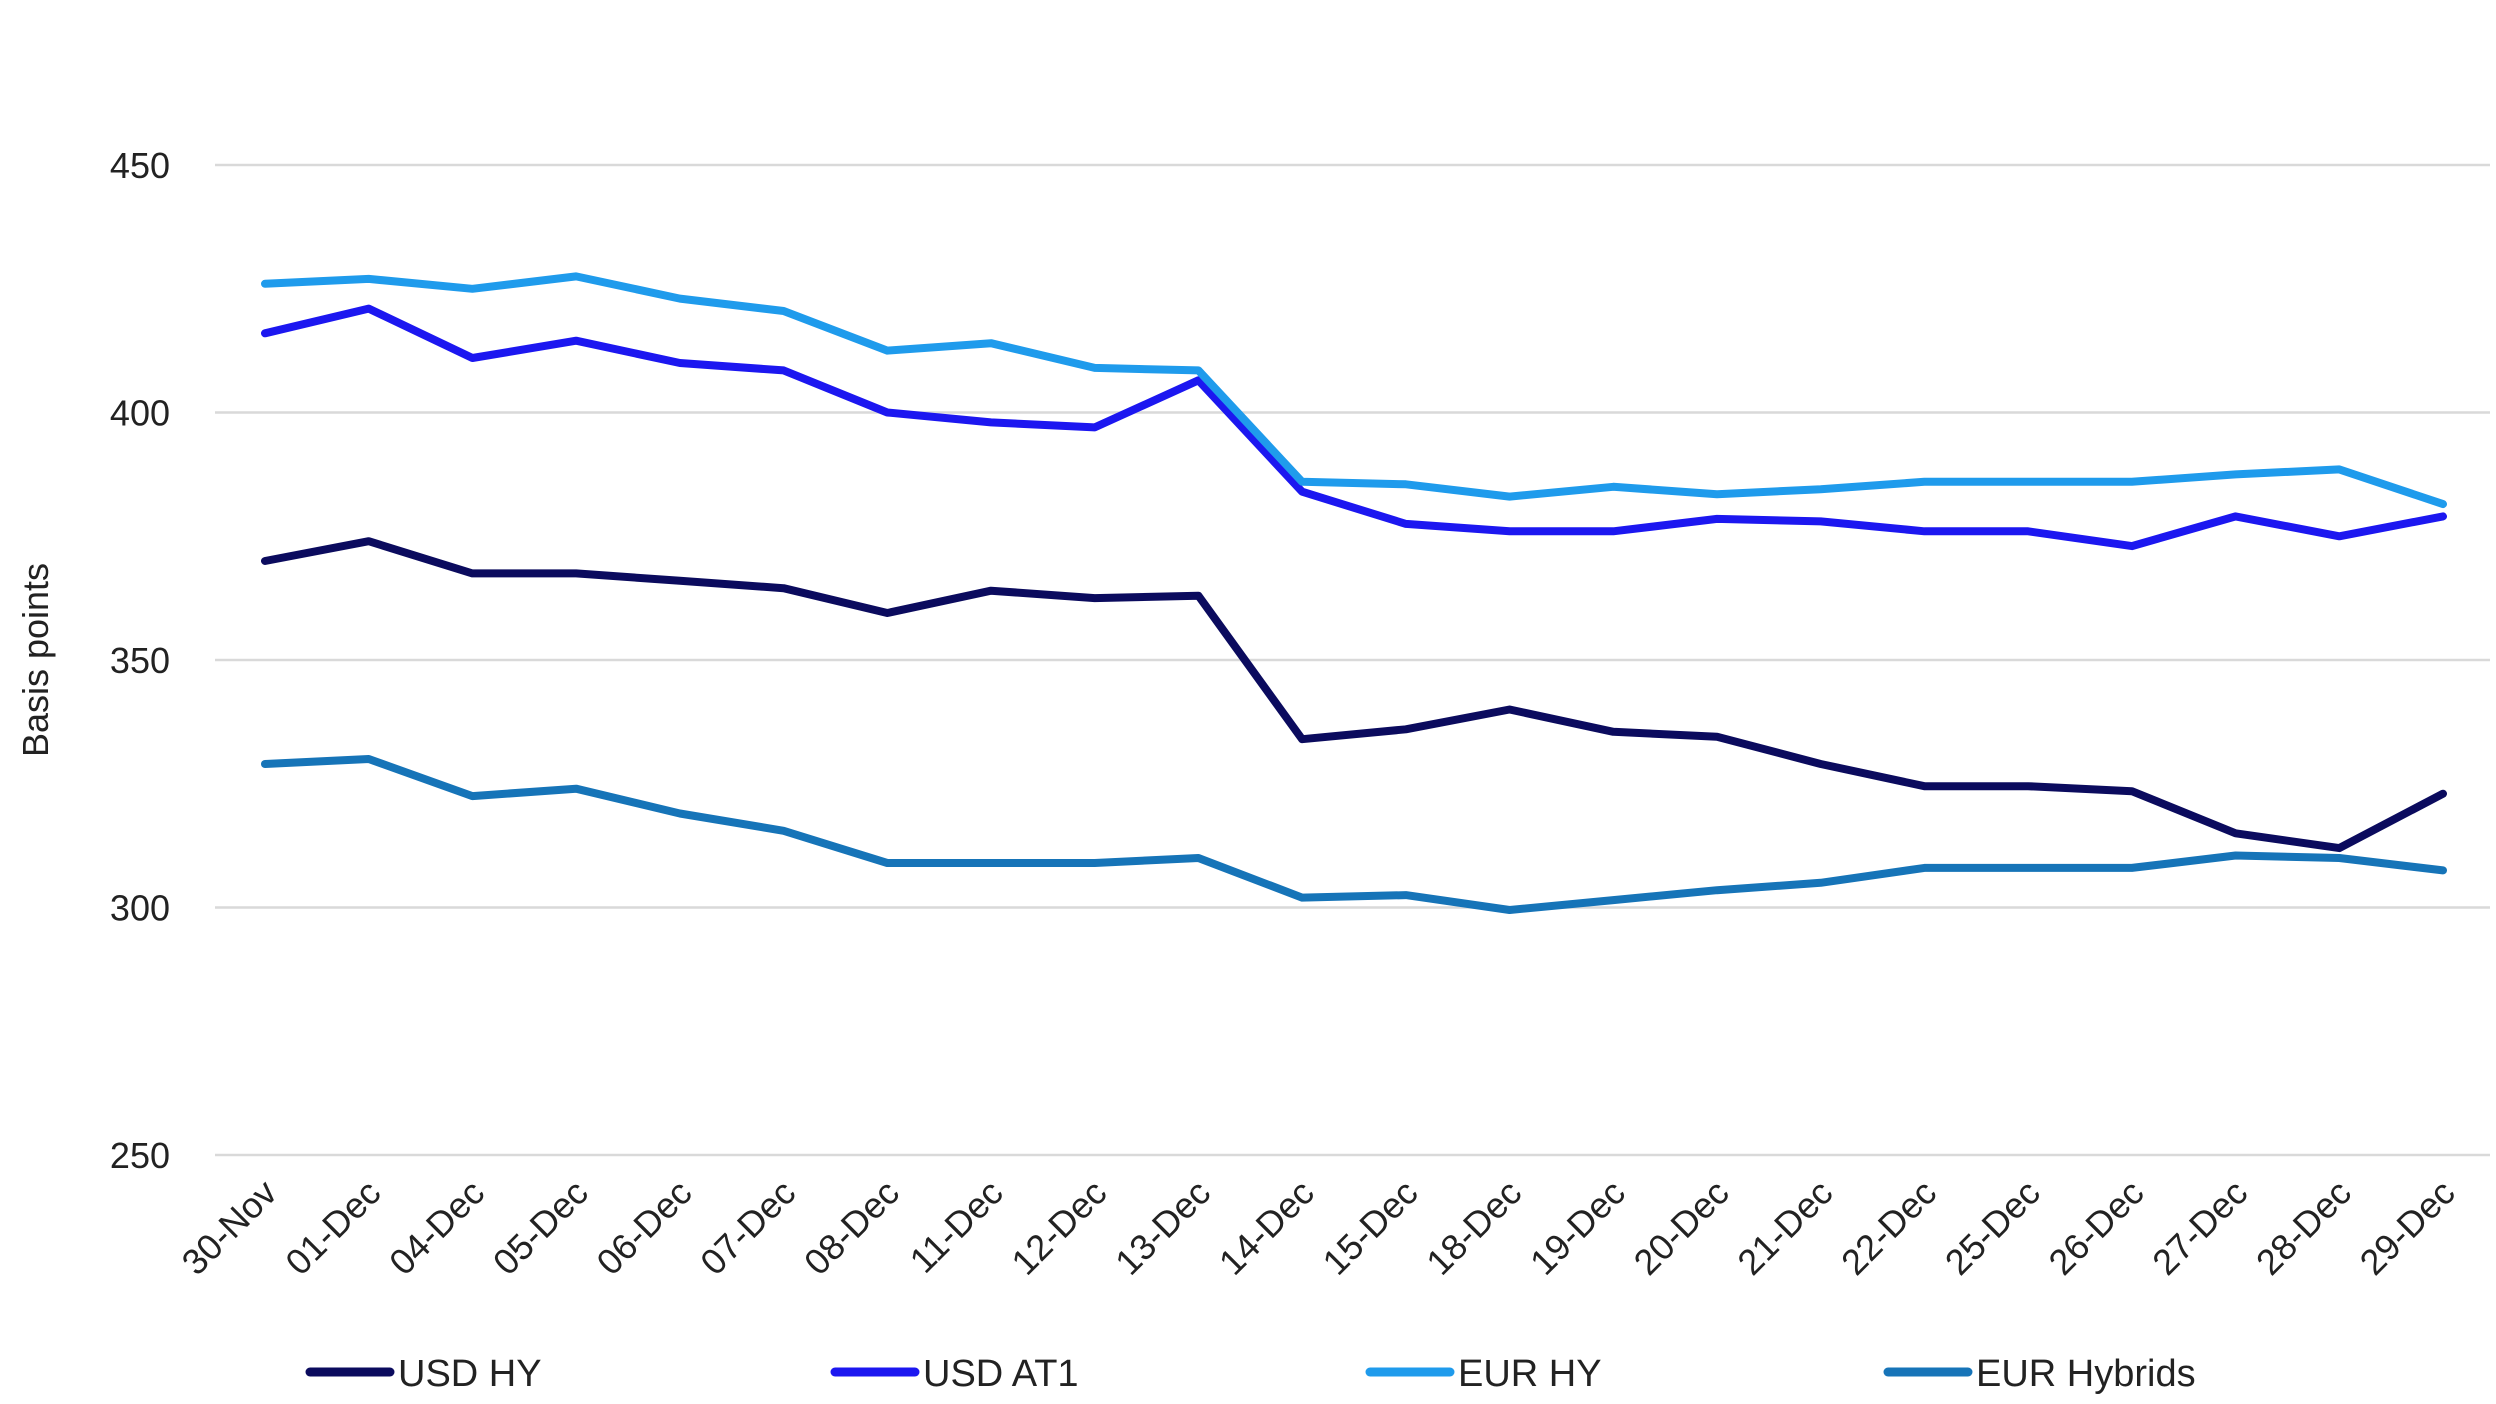 The image size is (2496, 1404). What do you see at coordinates (1354, 834) in the screenshot?
I see `series-line-eur-hybrids` at bounding box center [1354, 834].